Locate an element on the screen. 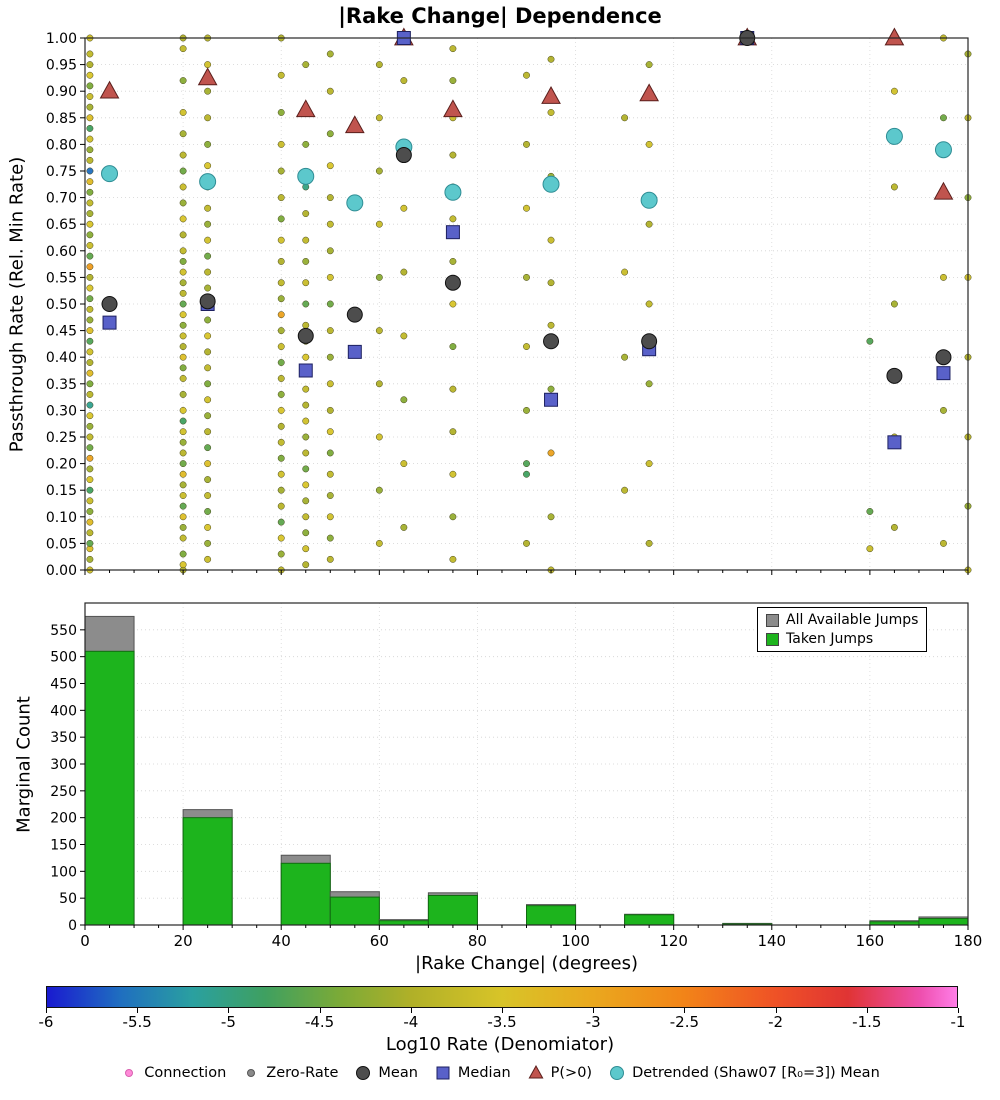 Image resolution: width=1000 pixels, height=1100 pixels. all-jumps-swatch is located at coordinates (772, 620).